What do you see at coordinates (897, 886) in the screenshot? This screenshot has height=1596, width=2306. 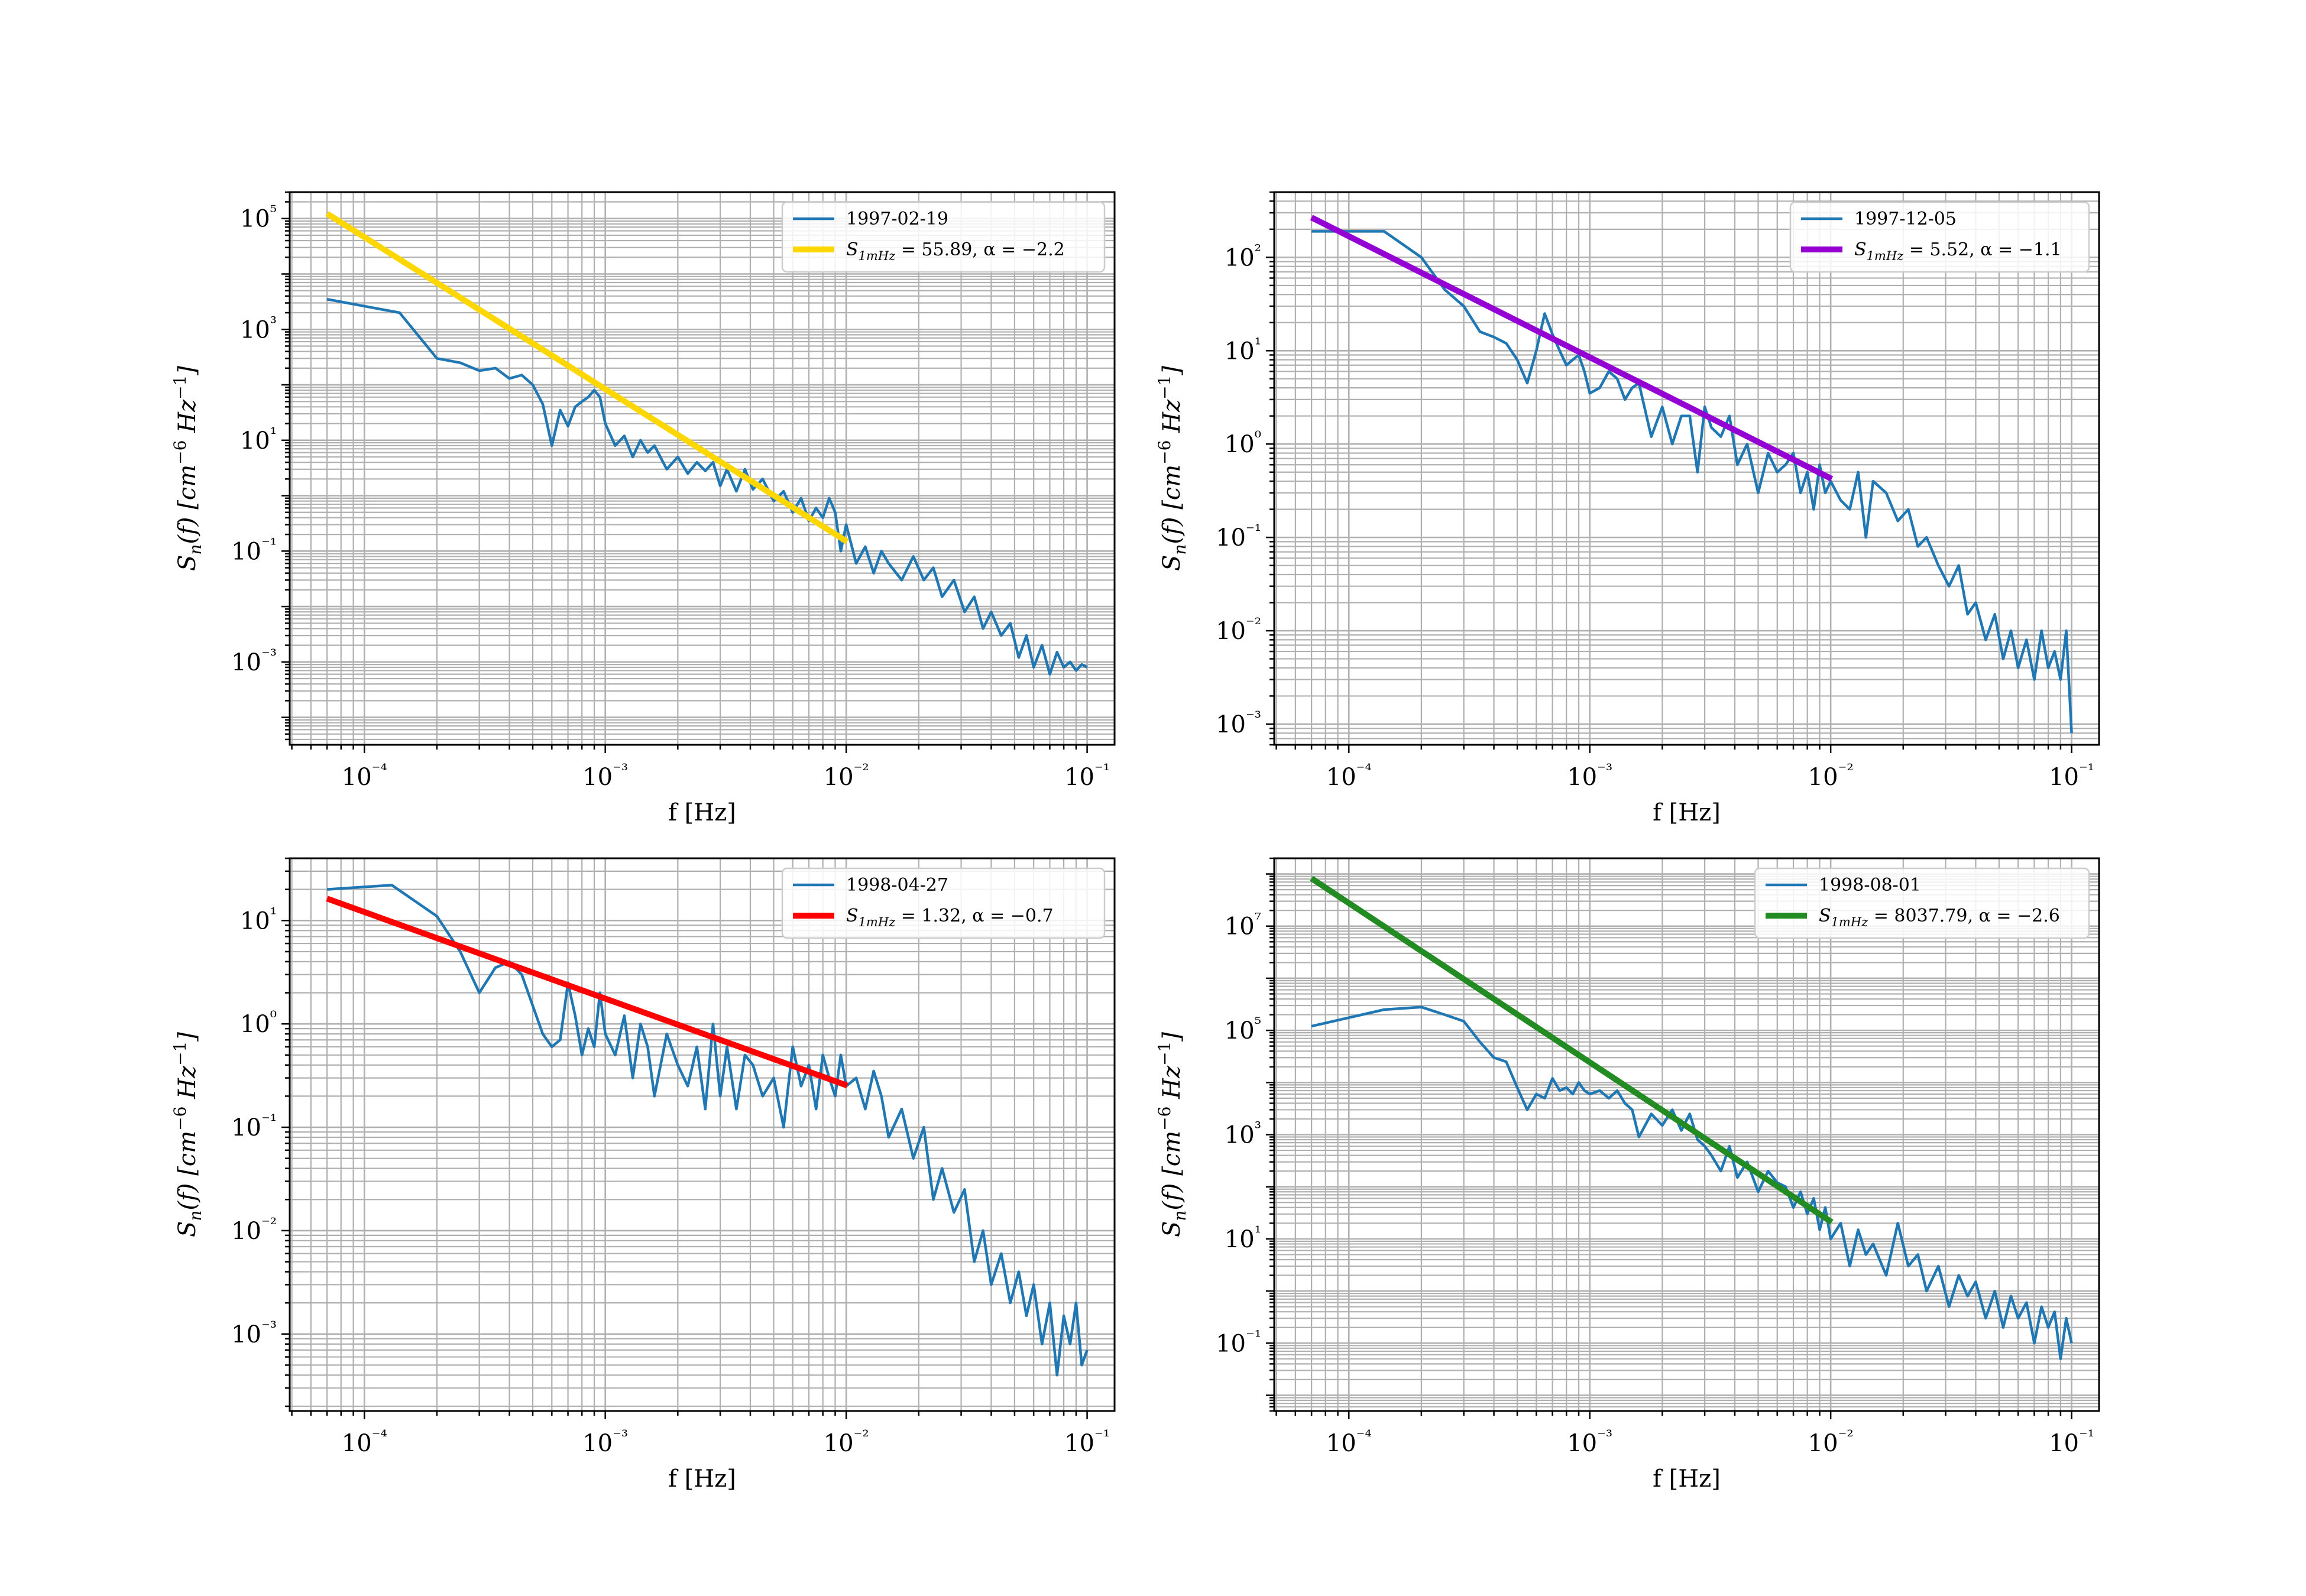 I see `legend-label: 1998-04-27` at bounding box center [897, 886].